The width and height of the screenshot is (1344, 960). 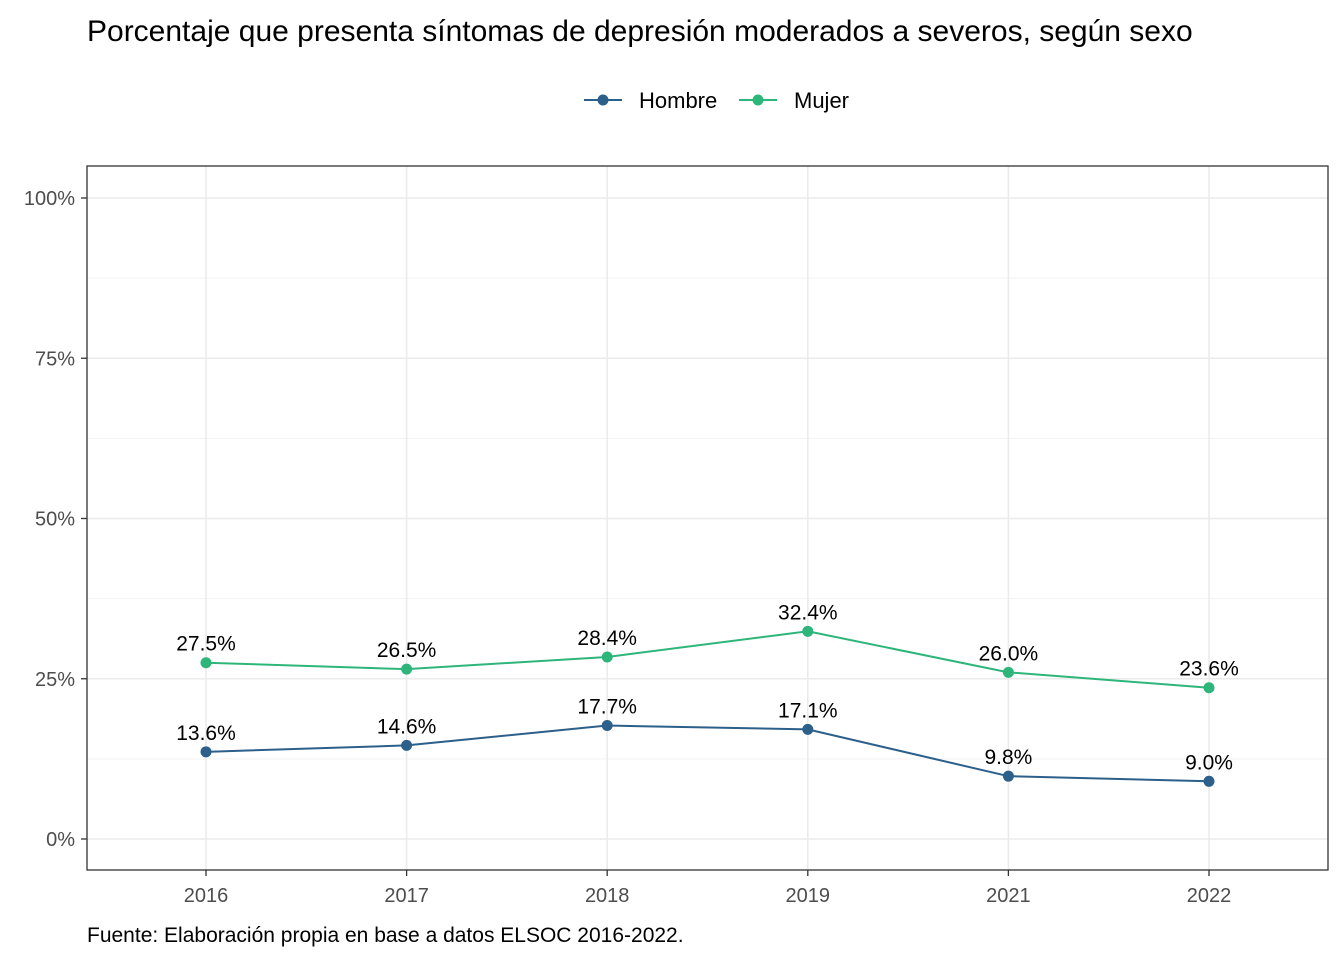 What do you see at coordinates (407, 726) in the screenshot?
I see `data-label-hombre: 14.6%` at bounding box center [407, 726].